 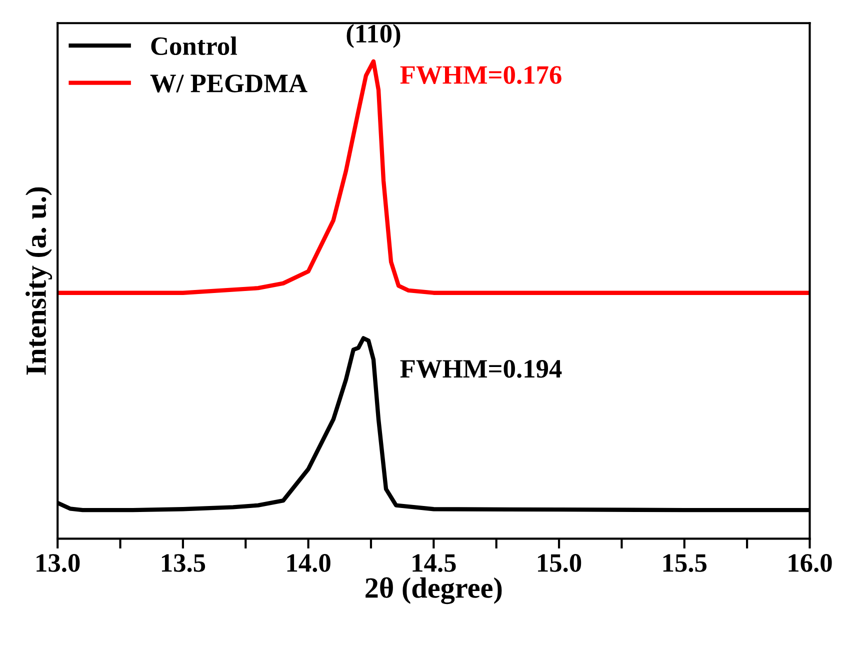 What do you see at coordinates (194, 46) in the screenshot?
I see `legend-label: Control` at bounding box center [194, 46].